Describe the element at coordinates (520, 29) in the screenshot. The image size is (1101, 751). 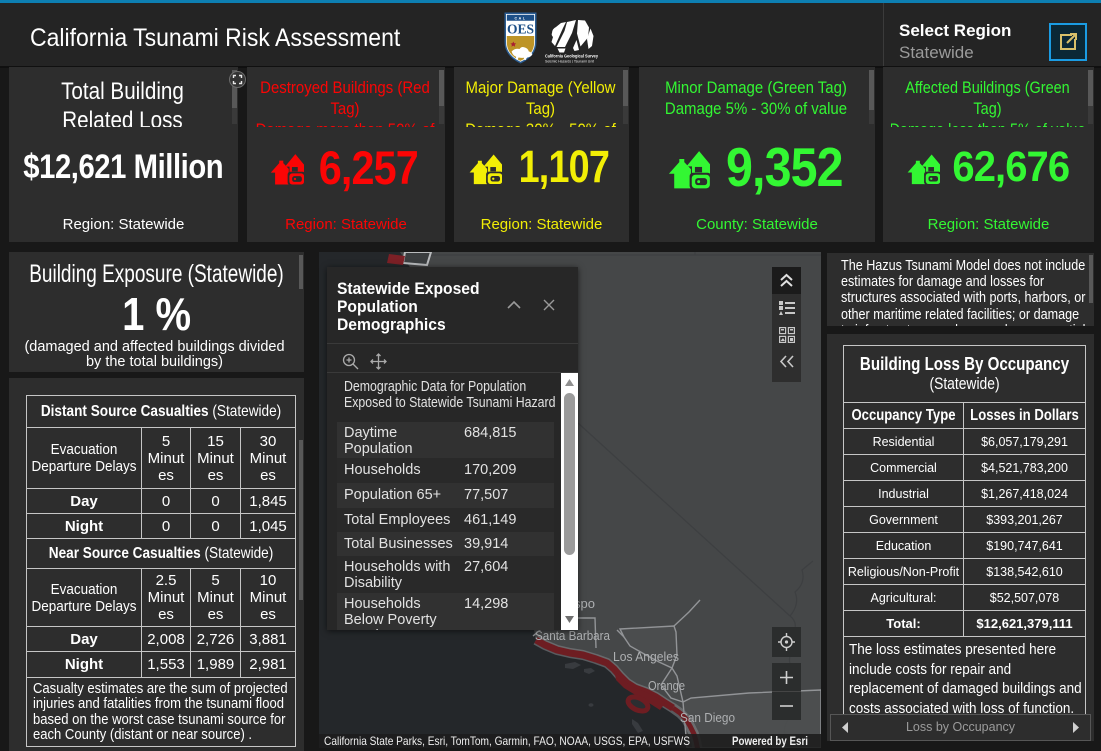
I see `svg-text: OES` at that location.